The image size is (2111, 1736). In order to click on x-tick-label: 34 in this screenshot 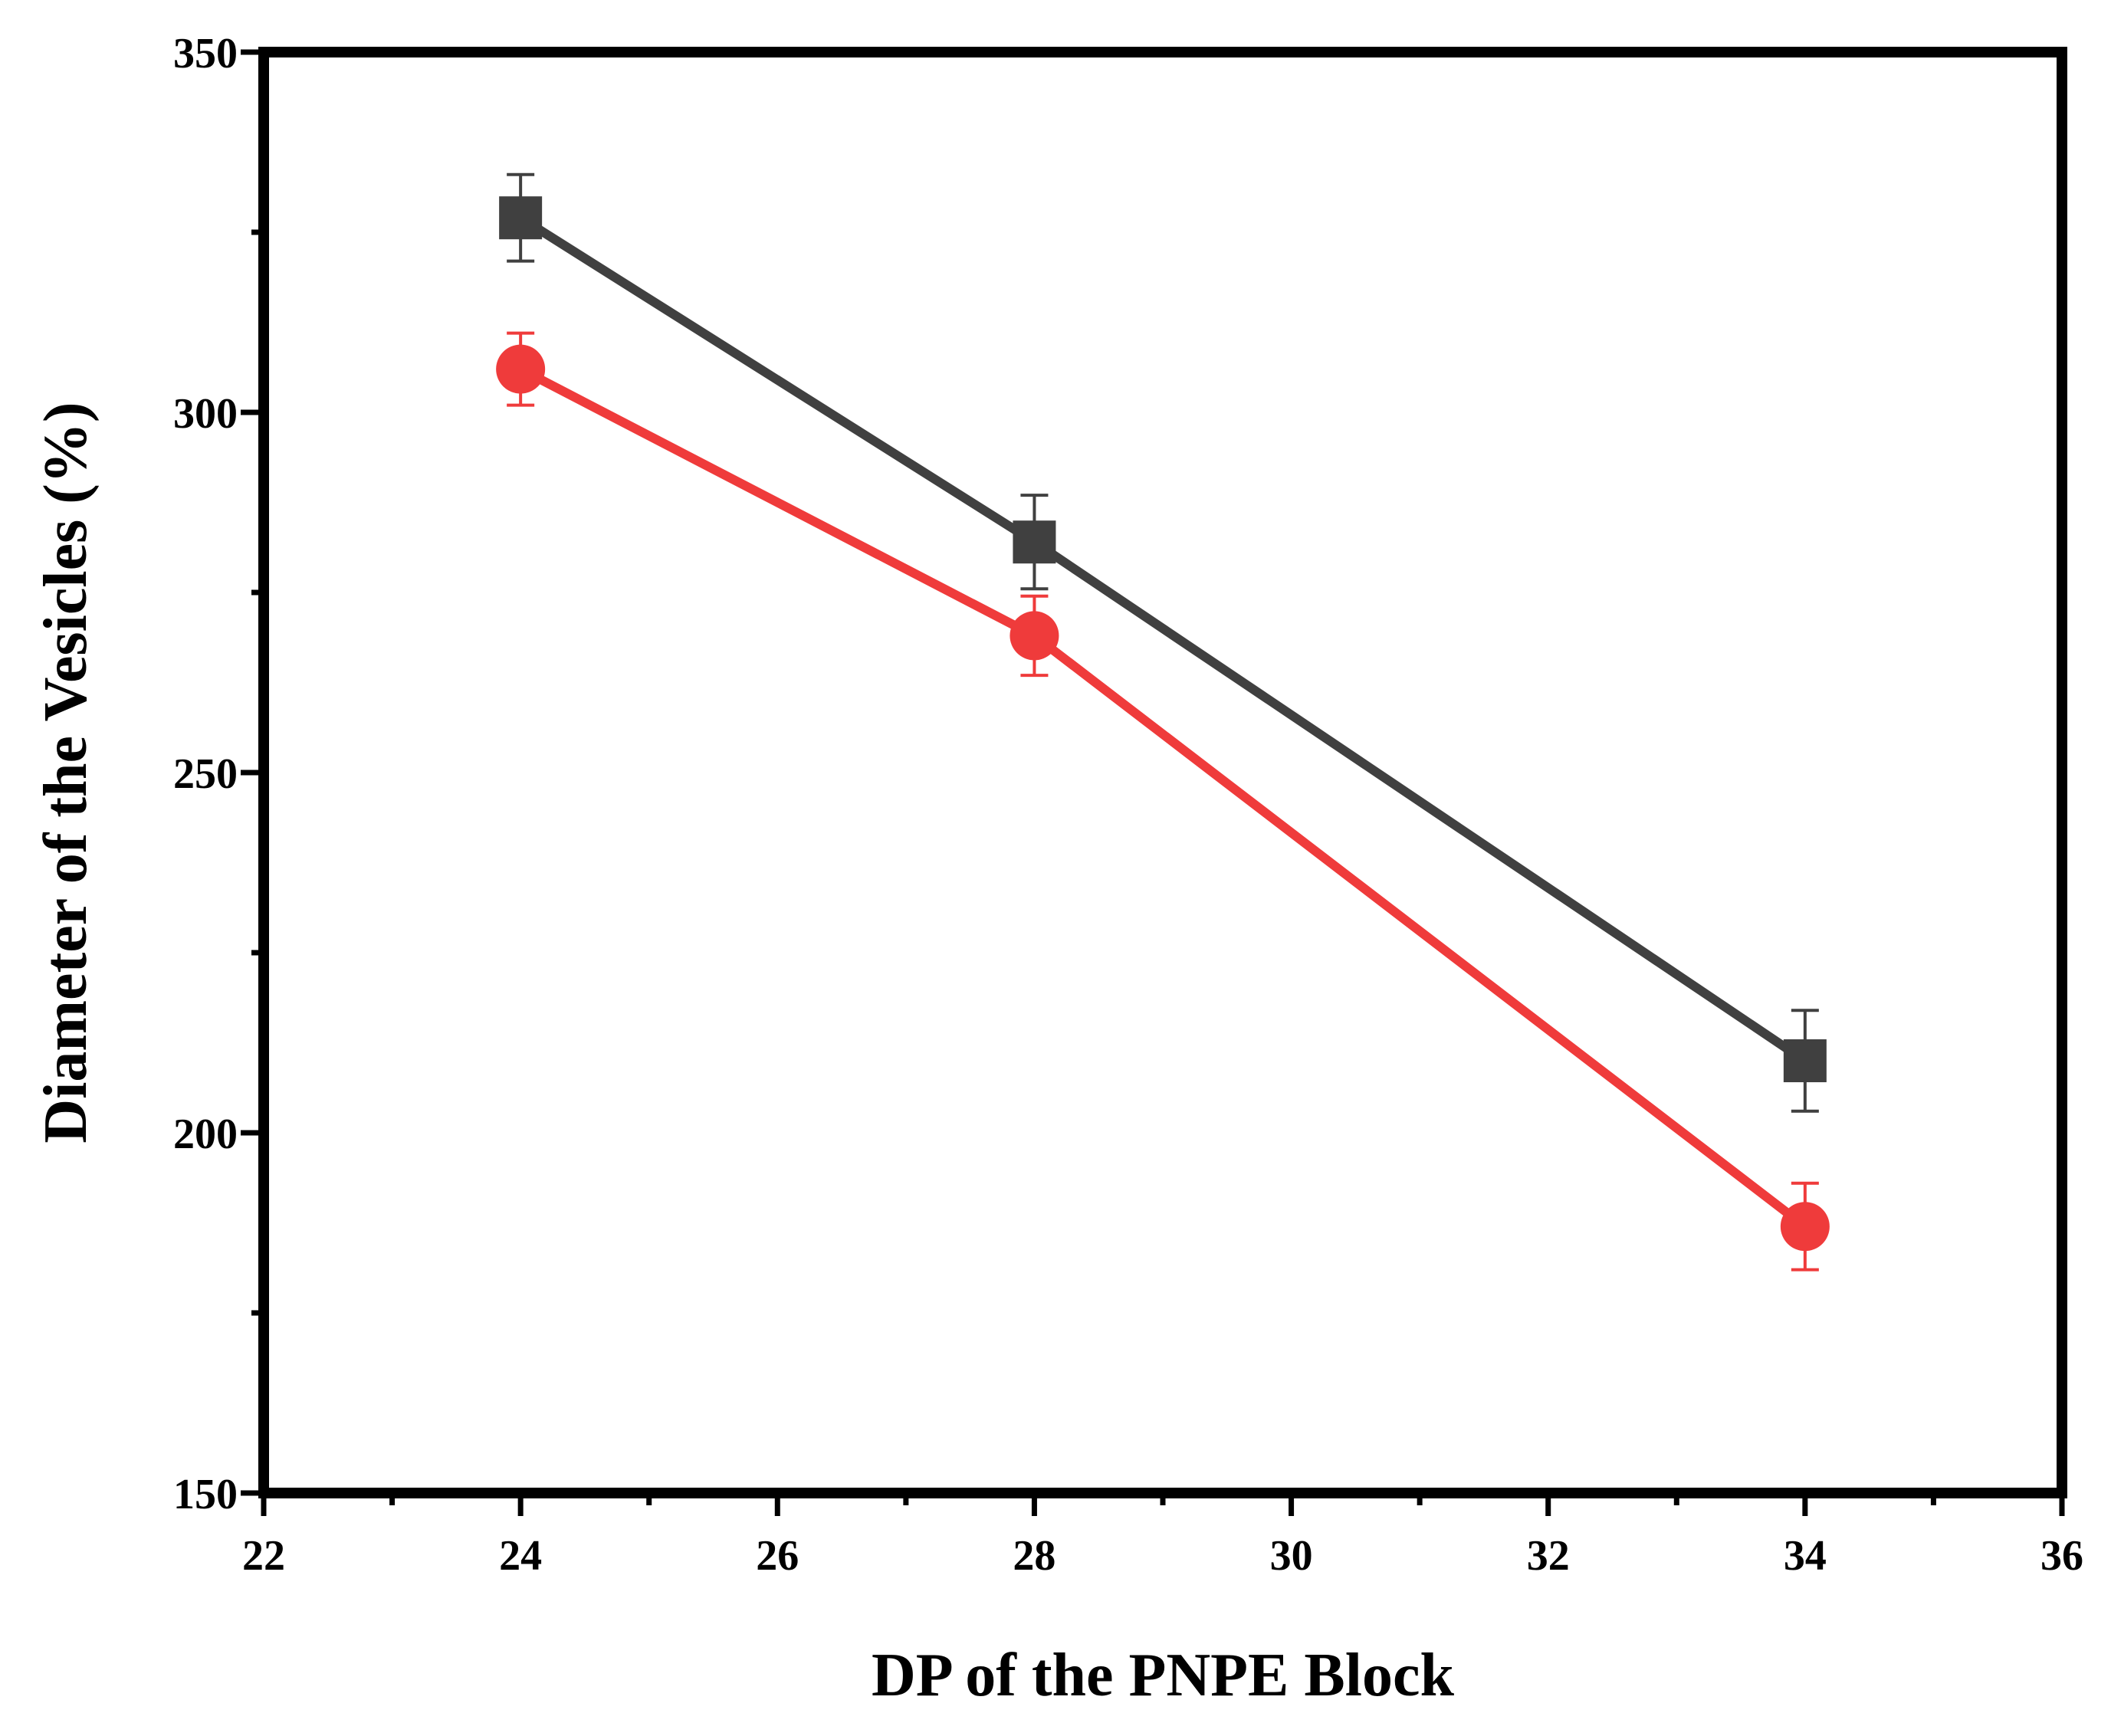, I will do `click(1805, 1556)`.